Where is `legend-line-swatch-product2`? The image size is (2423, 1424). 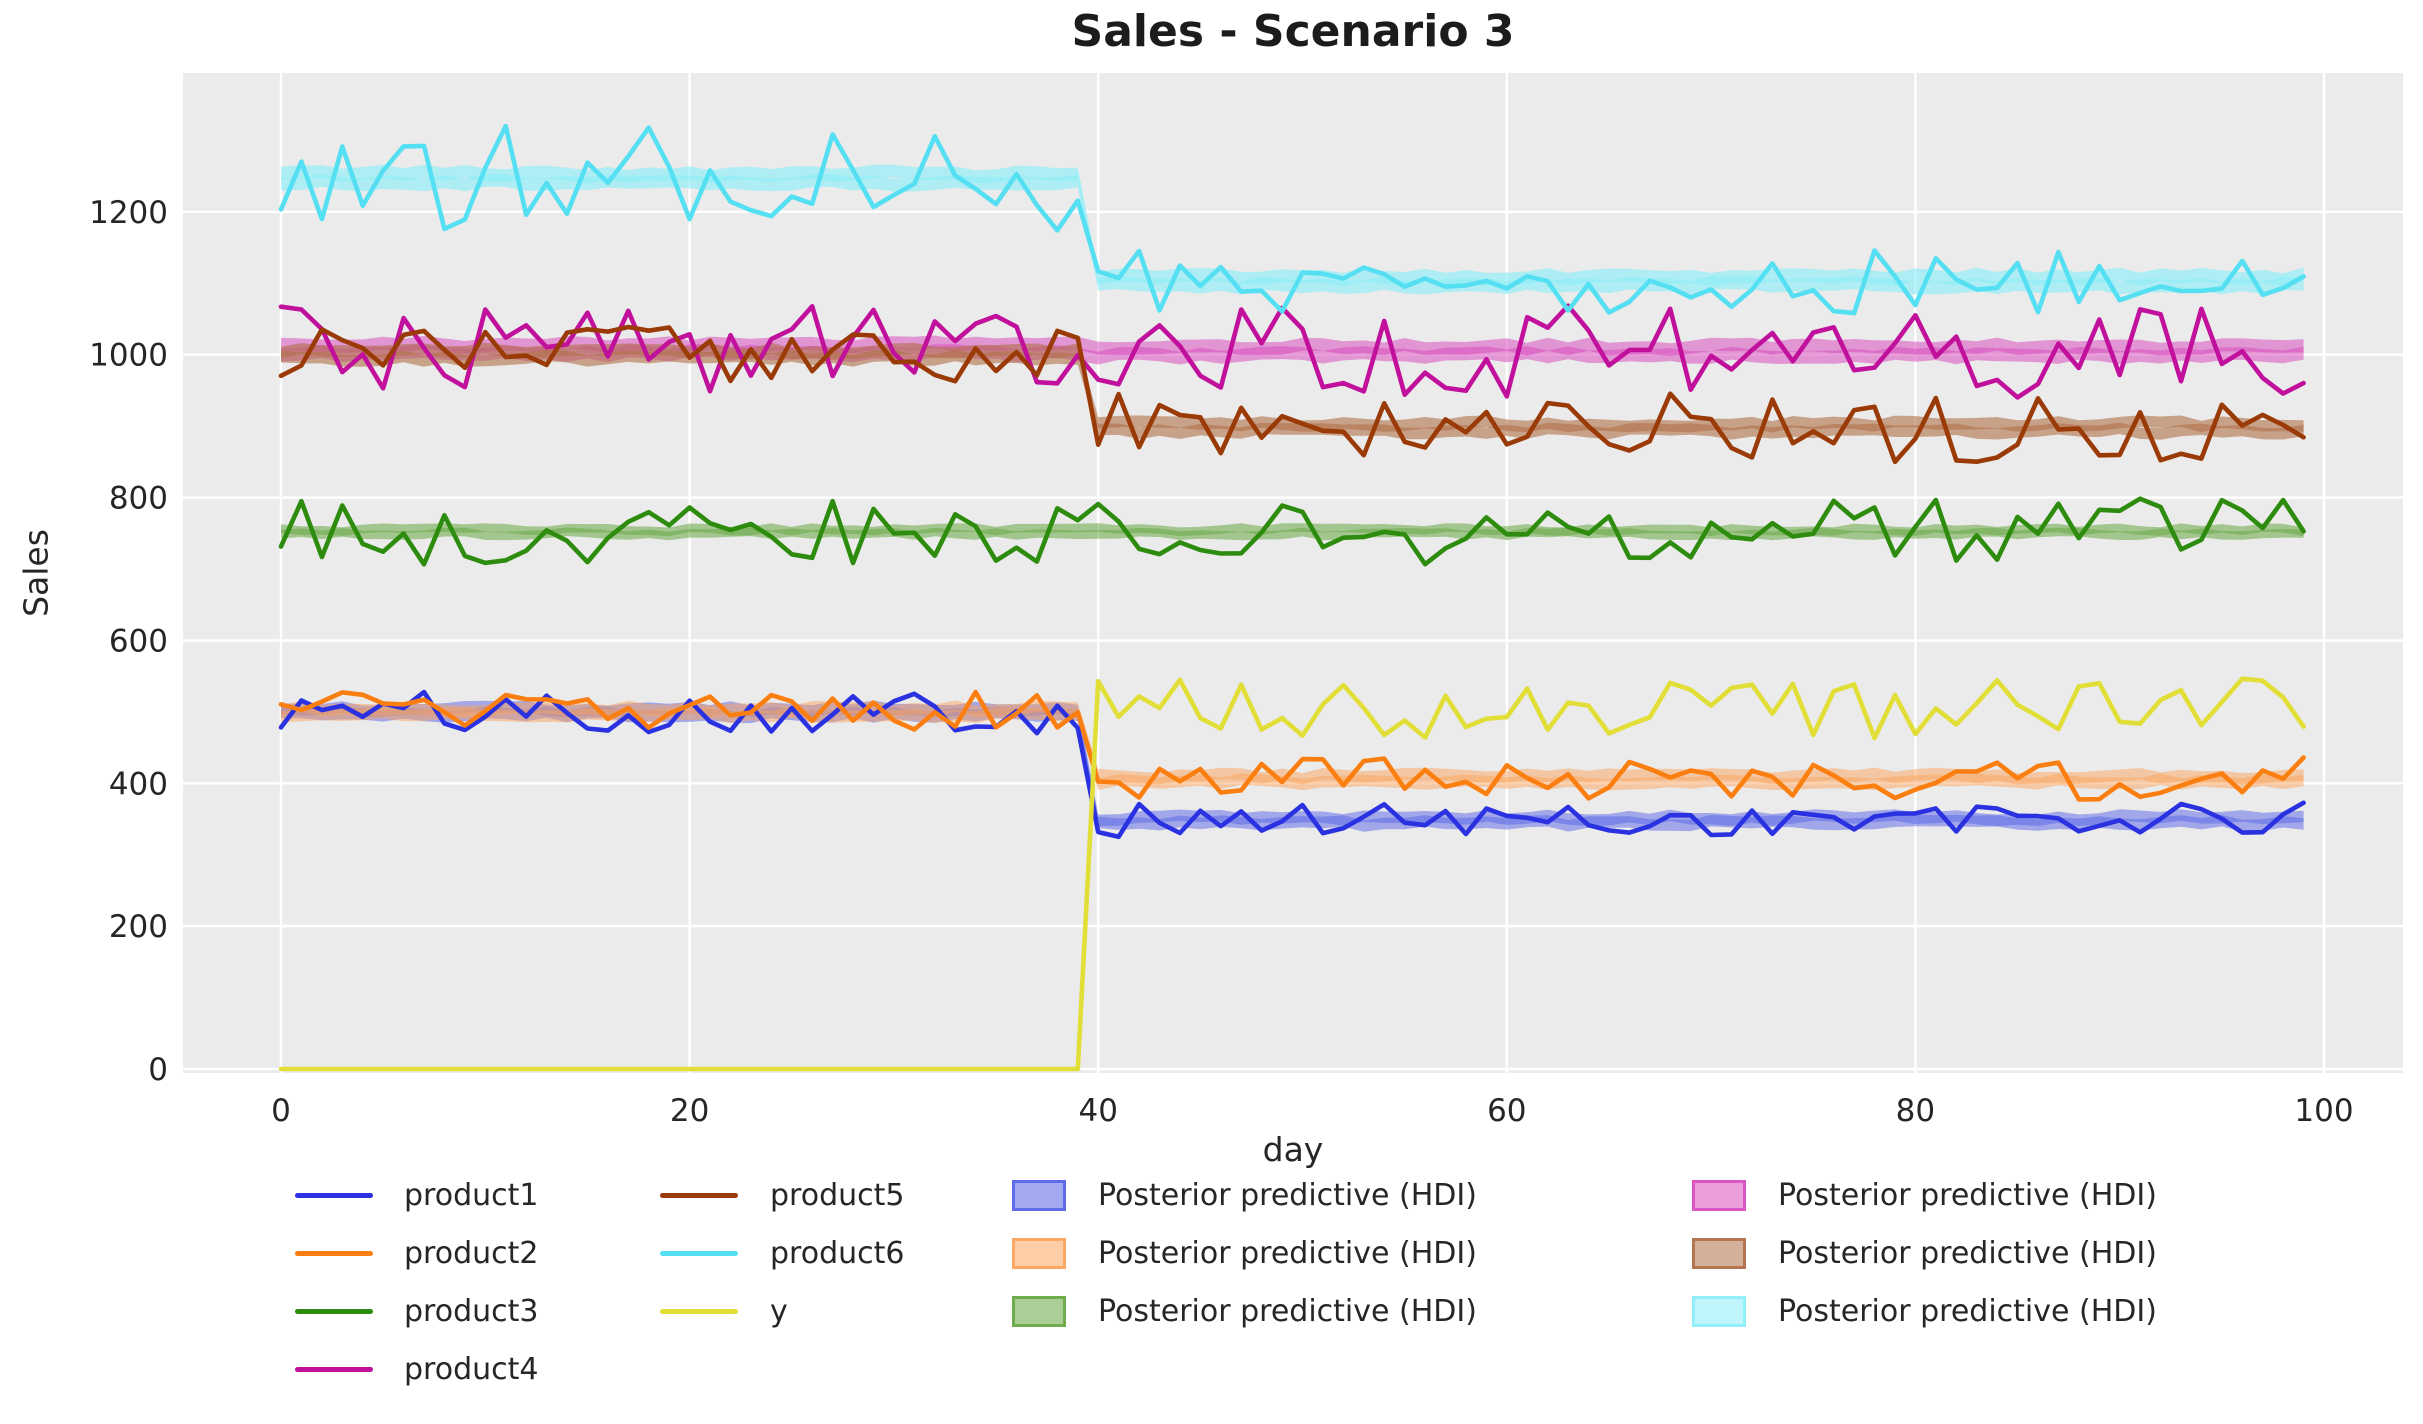
legend-line-swatch-product2 is located at coordinates (334, 1253).